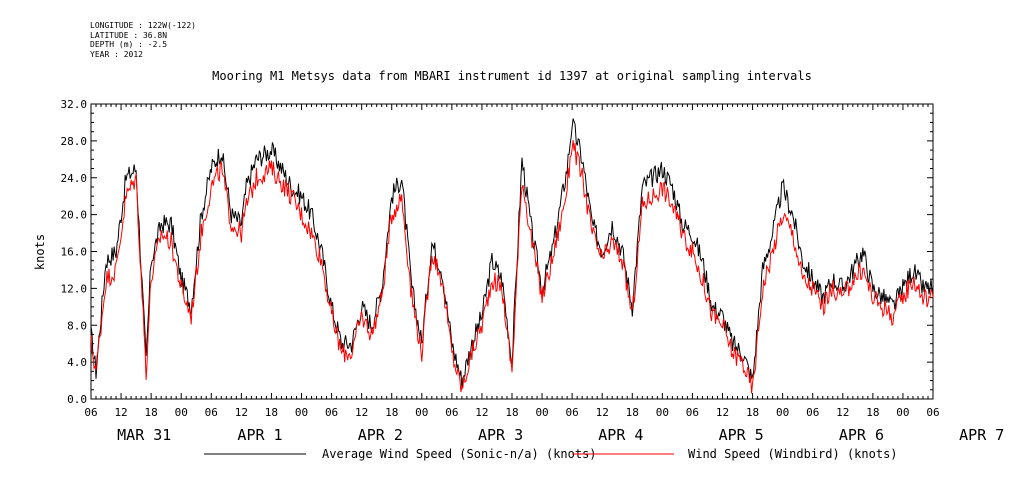 The width and height of the screenshot is (1009, 504). What do you see at coordinates (74, 215) in the screenshot?
I see `y-tick-label: 20.0` at bounding box center [74, 215].